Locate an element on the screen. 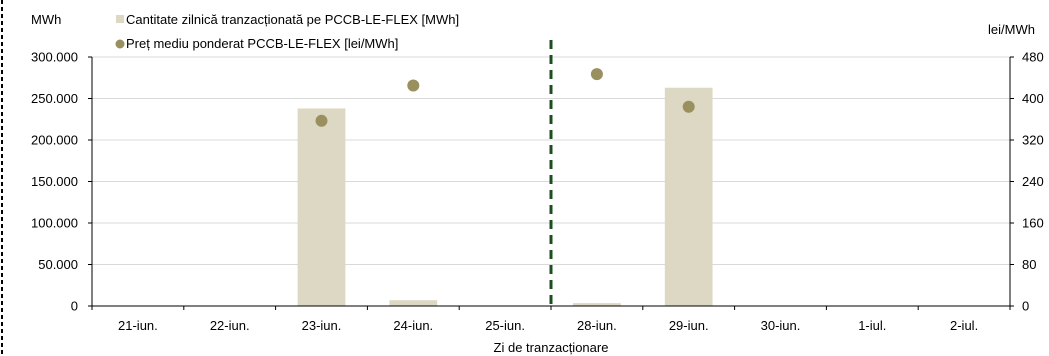  y-right-tick-label: 240 is located at coordinates (1033, 181).